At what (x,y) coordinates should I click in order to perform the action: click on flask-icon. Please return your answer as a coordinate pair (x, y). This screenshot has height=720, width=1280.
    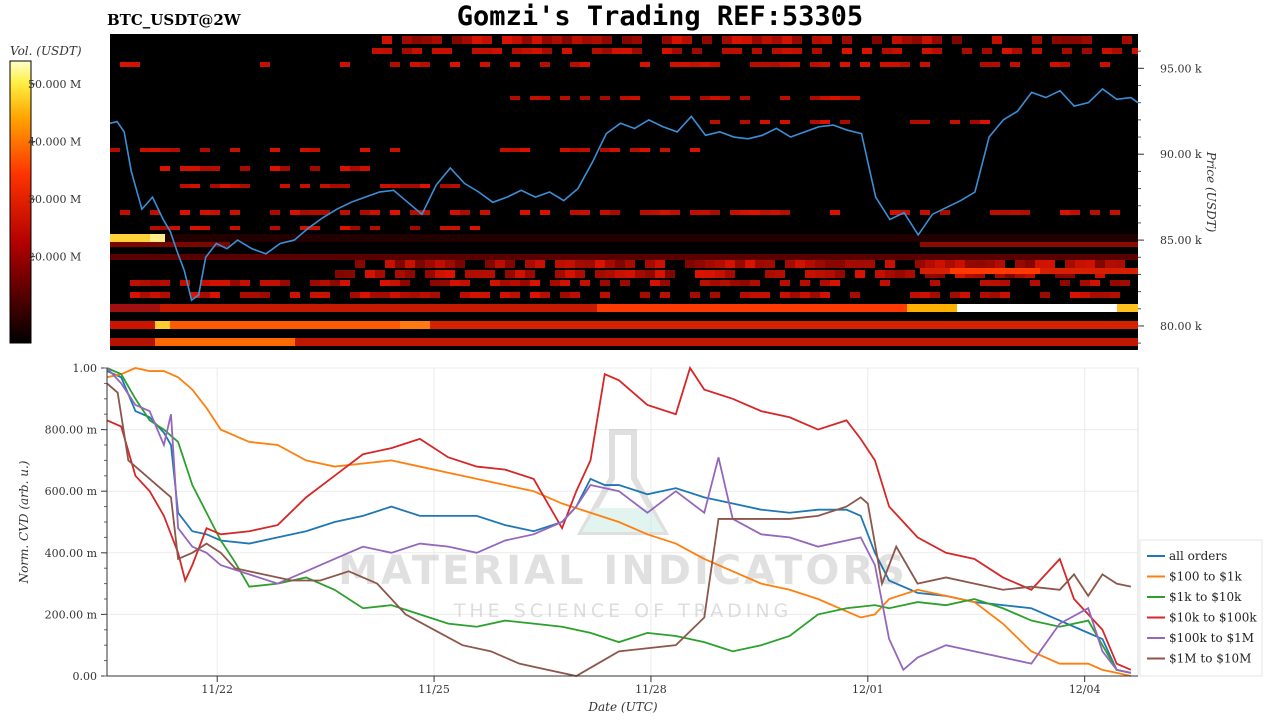
    Looking at the image, I should click on (623, 482).